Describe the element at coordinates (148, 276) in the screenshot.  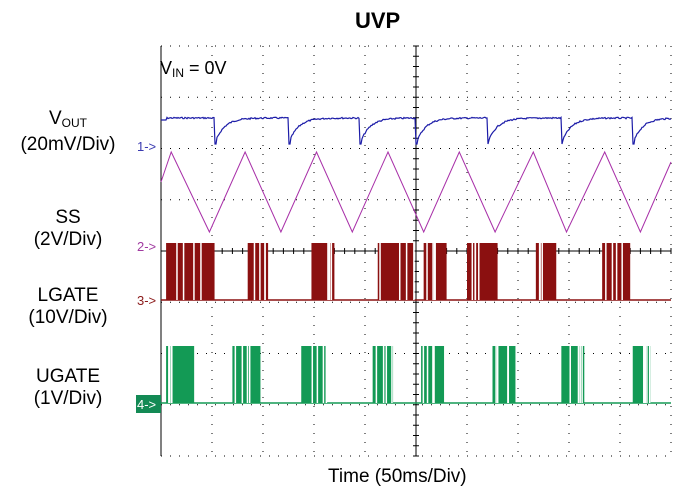
I see `channel-markers: 1-> 2-> 3-> 4->` at that location.